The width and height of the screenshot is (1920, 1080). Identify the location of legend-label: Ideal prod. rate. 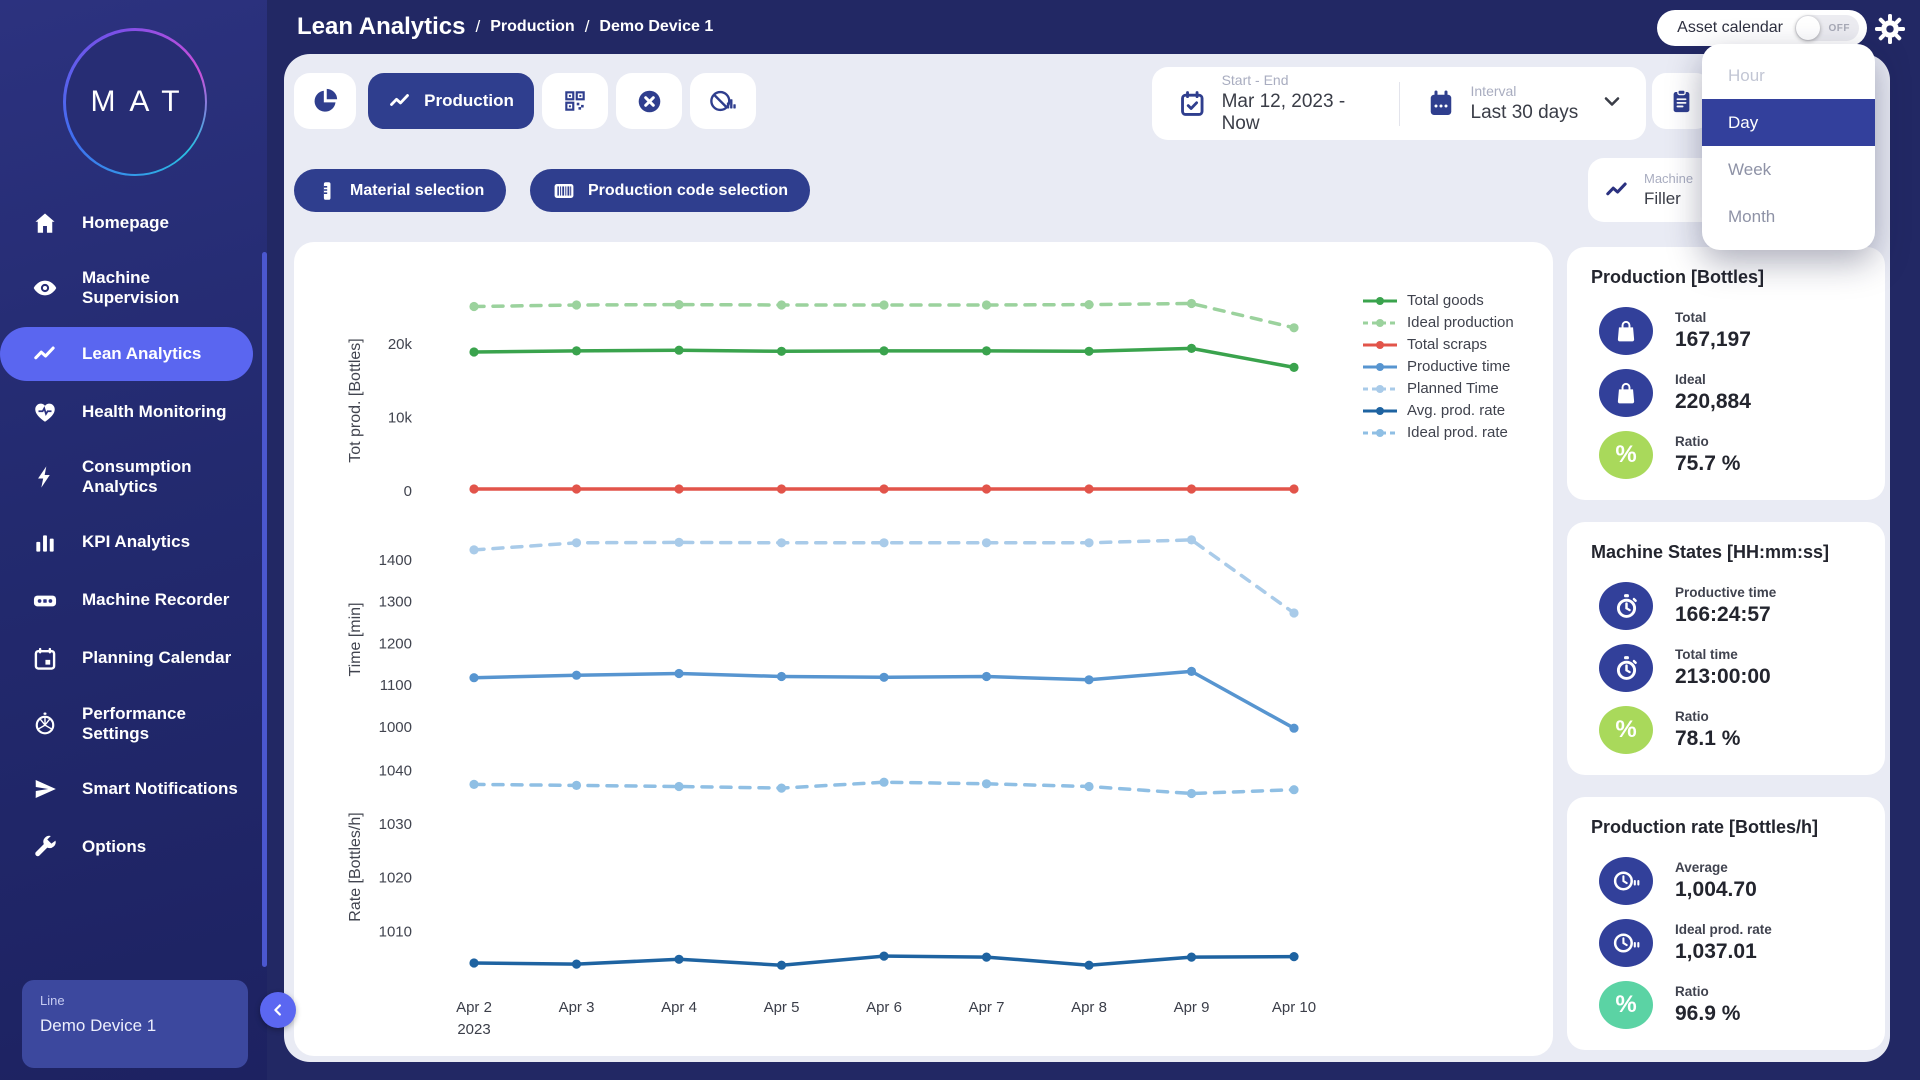
(1457, 432).